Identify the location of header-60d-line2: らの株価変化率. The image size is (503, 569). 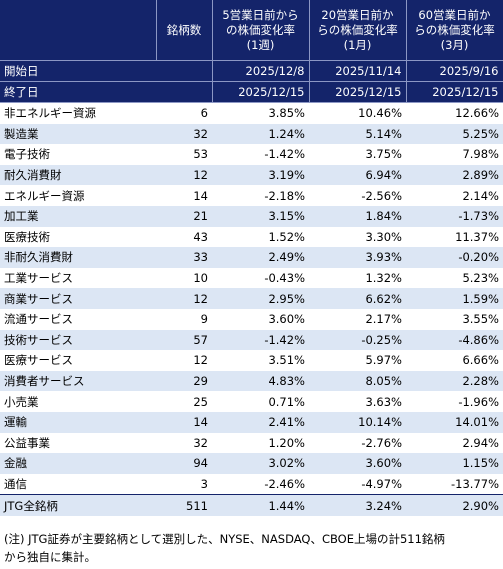
(454, 29).